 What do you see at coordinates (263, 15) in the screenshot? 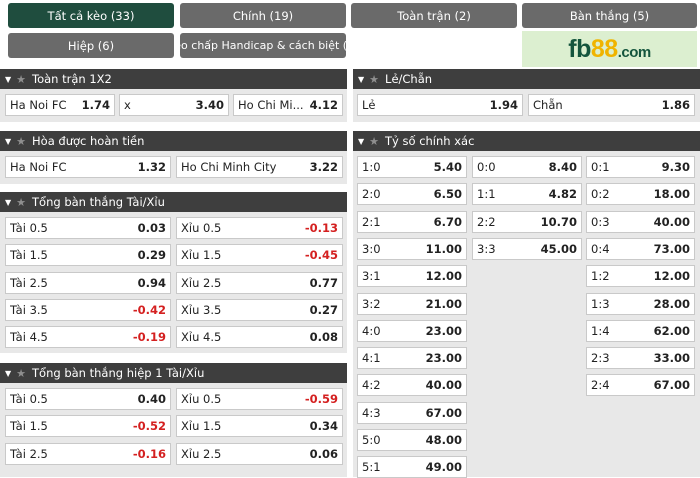
I see `tab-main: Chính (19)` at bounding box center [263, 15].